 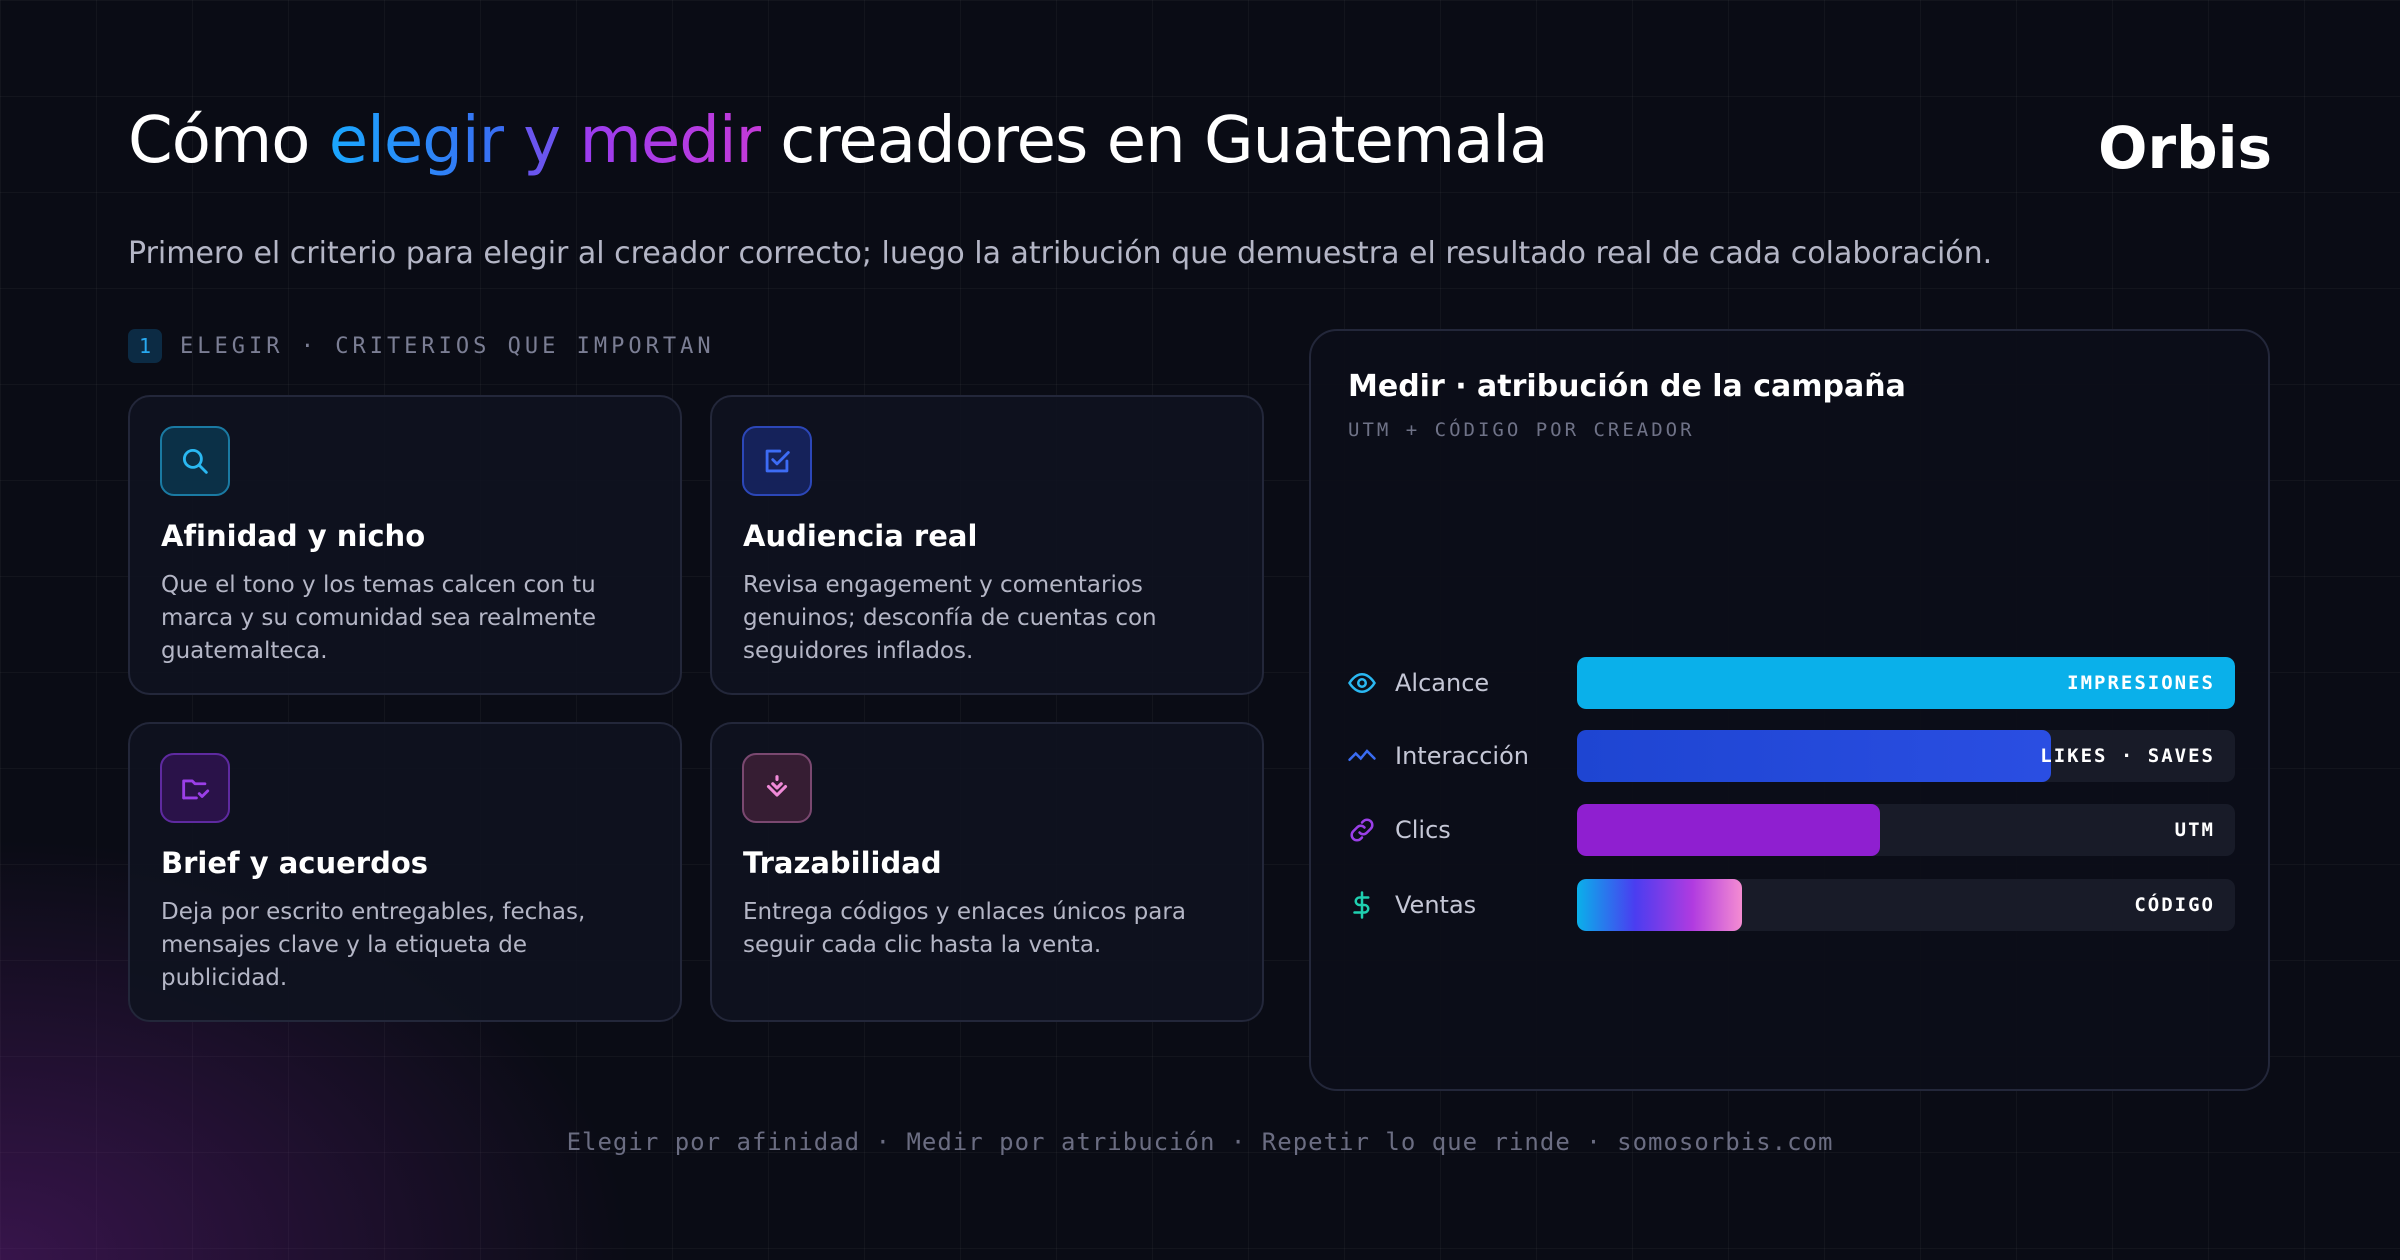 I want to click on row-label: Alcance, so click(x=1442, y=683).